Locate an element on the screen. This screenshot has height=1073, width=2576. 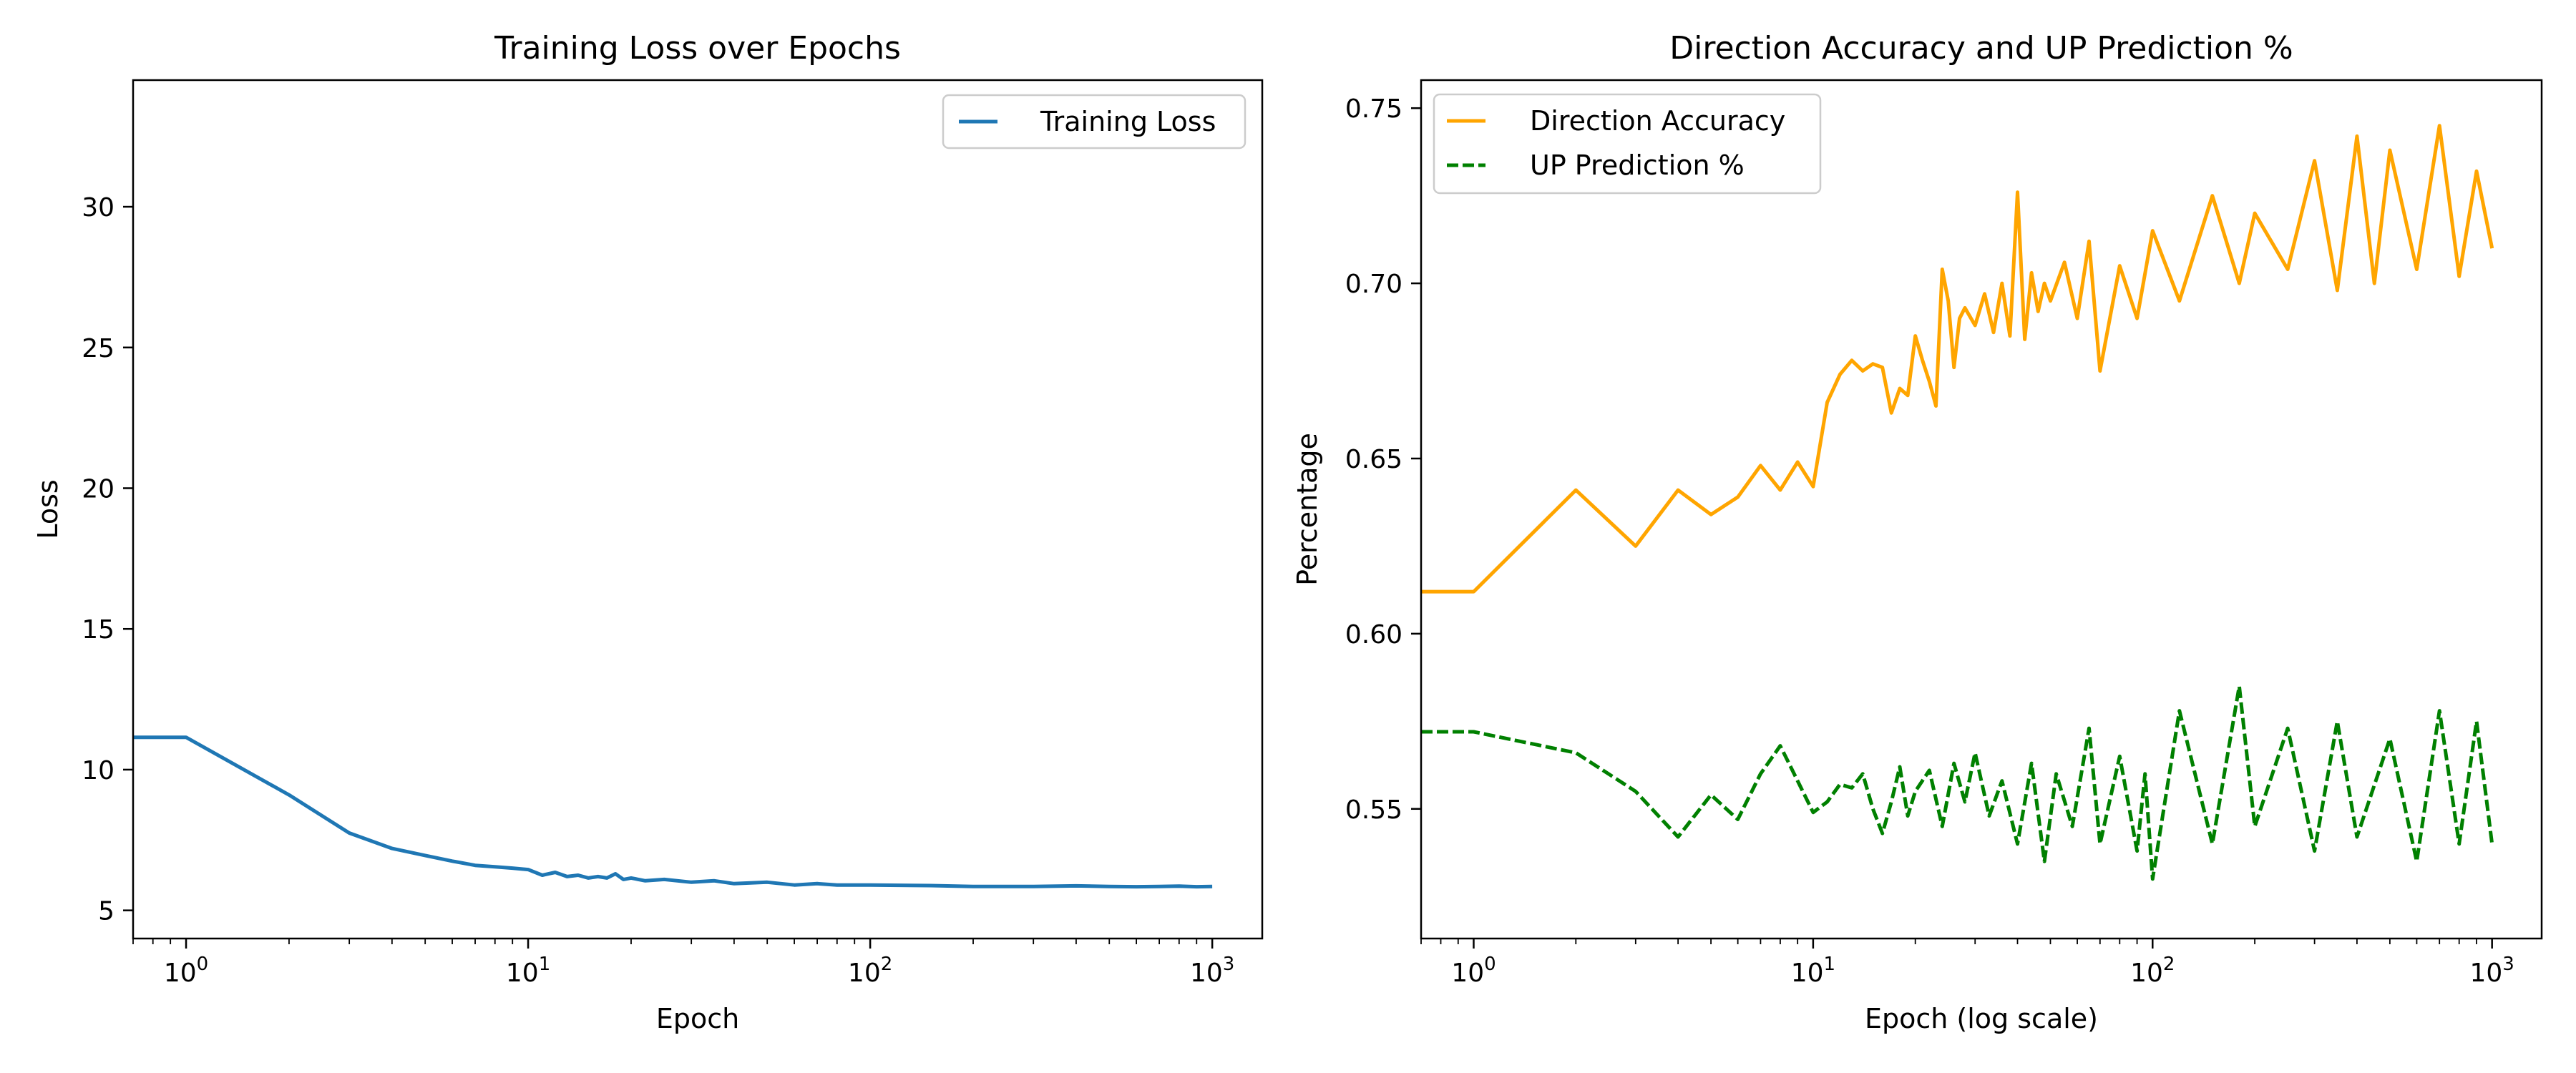
x-axis-label: Epoch (log scale) is located at coordinates (1981, 1018).